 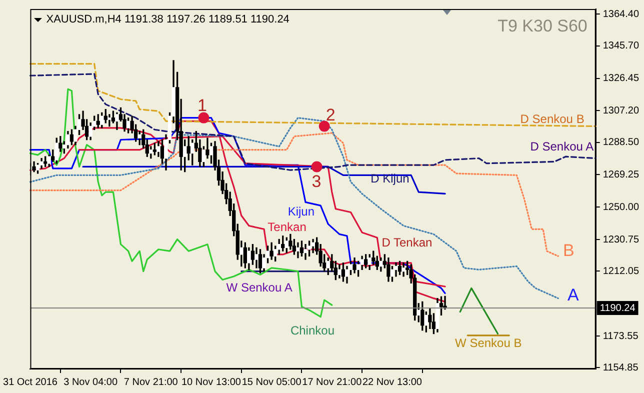 I want to click on x-tick-label: 15 Nov 05:00, so click(x=272, y=382).